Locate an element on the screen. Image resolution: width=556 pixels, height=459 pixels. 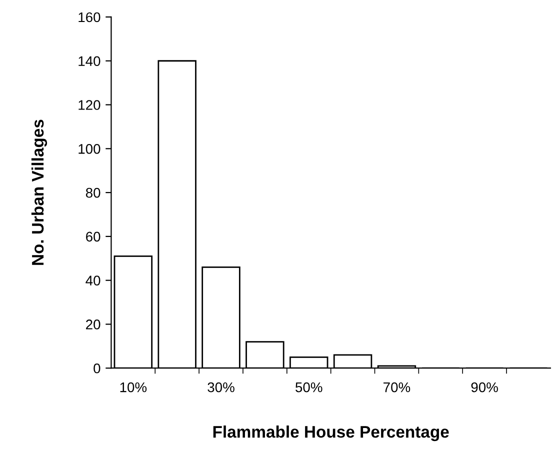
y-axis-title: No. Urban Villages is located at coordinates (39, 192).